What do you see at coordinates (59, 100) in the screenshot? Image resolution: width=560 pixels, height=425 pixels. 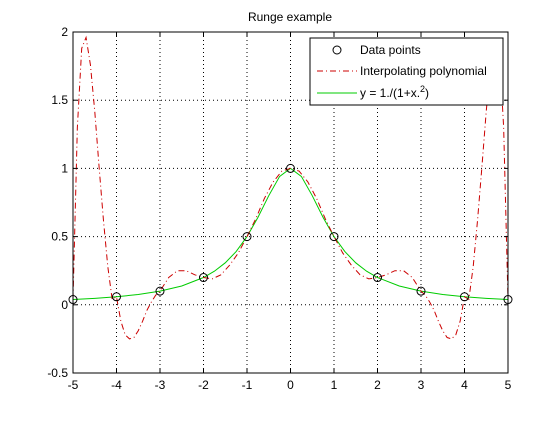 I see `y-tick-label-4: 1.5` at bounding box center [59, 100].